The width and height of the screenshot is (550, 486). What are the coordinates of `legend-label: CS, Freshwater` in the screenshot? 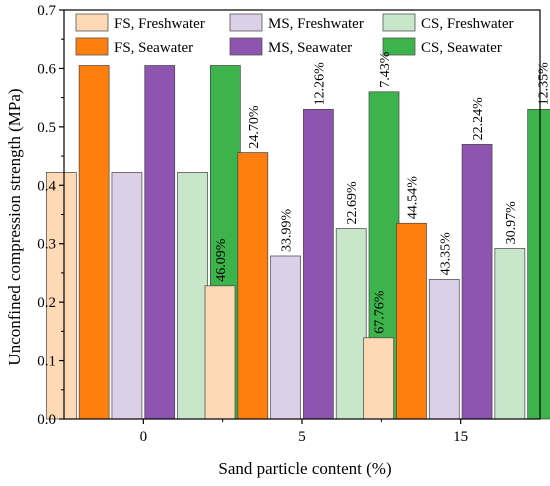 It's located at (467, 24).